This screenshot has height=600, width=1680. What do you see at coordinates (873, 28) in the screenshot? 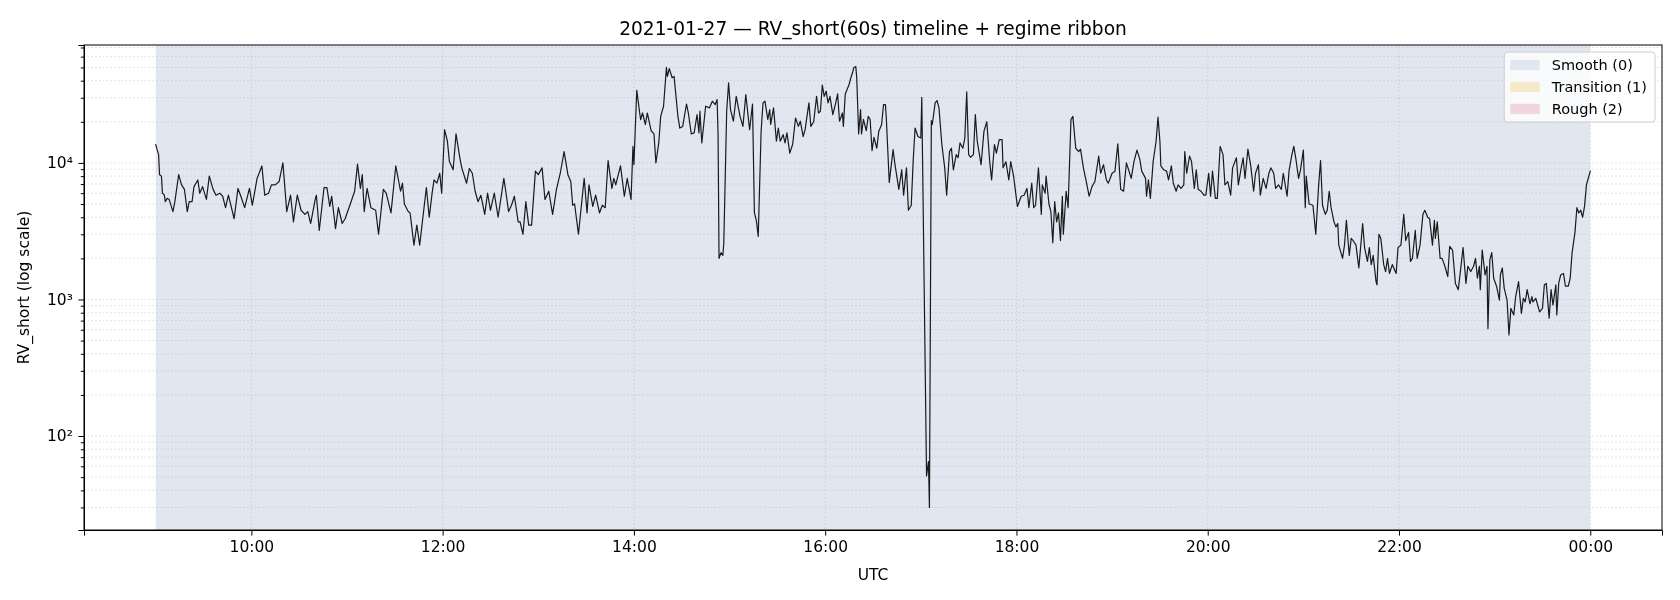
I see `chart-title: 2021-01-27 — RV_short(60s) timeline + regime ribbon` at bounding box center [873, 28].